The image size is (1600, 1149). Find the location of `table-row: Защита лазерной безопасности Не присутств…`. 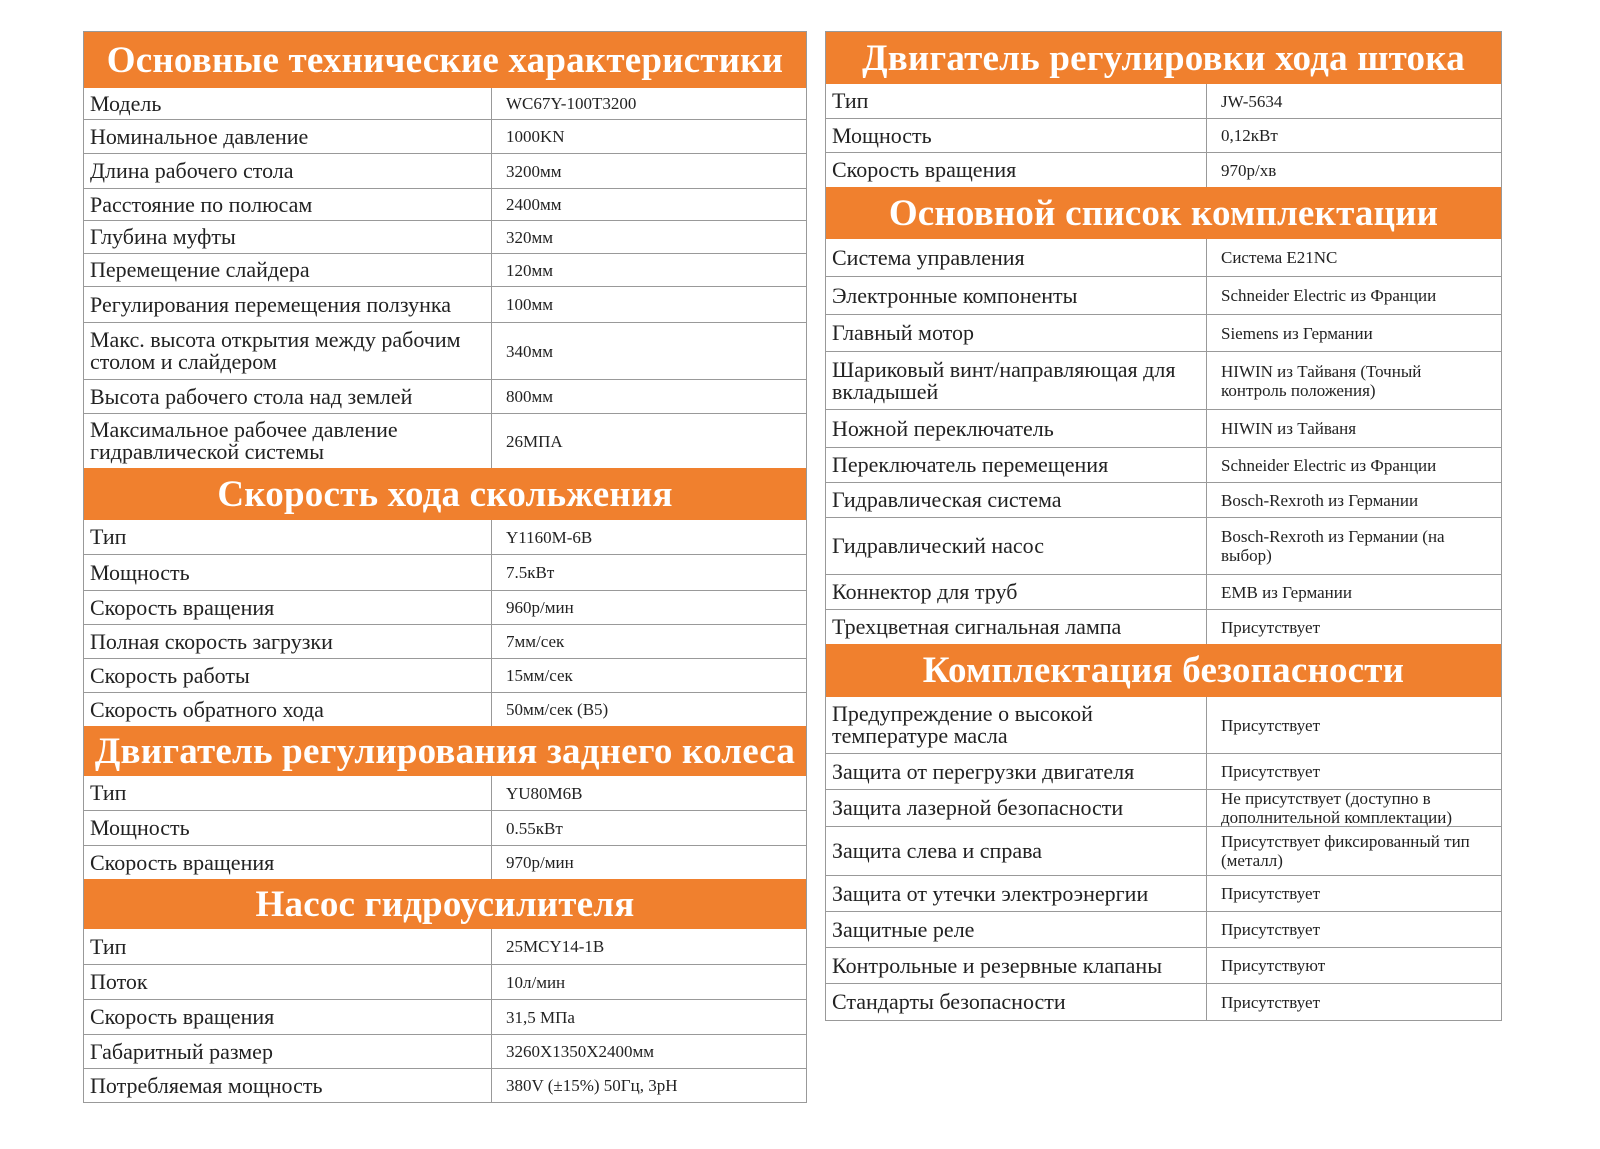

table-row: Защита лазерной безопасности Не присутств… is located at coordinates (1163, 808).